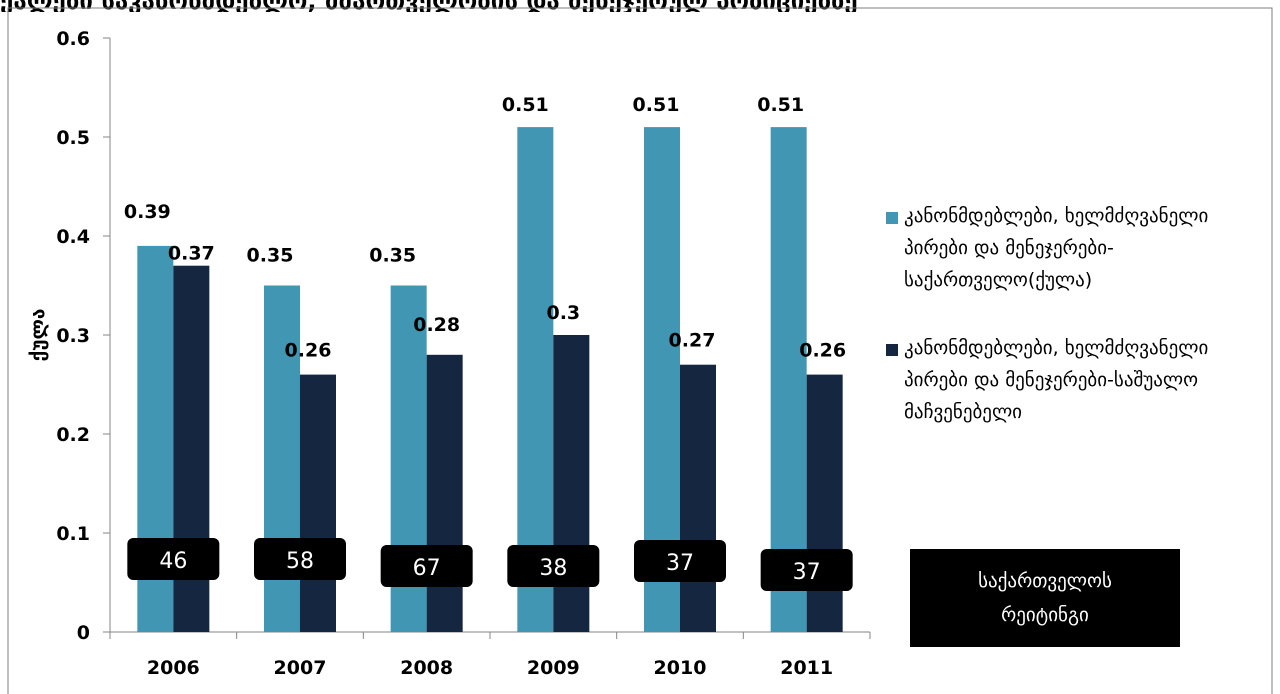 The width and height of the screenshot is (1280, 694). I want to click on rank-value-2006: 46, so click(173, 561).